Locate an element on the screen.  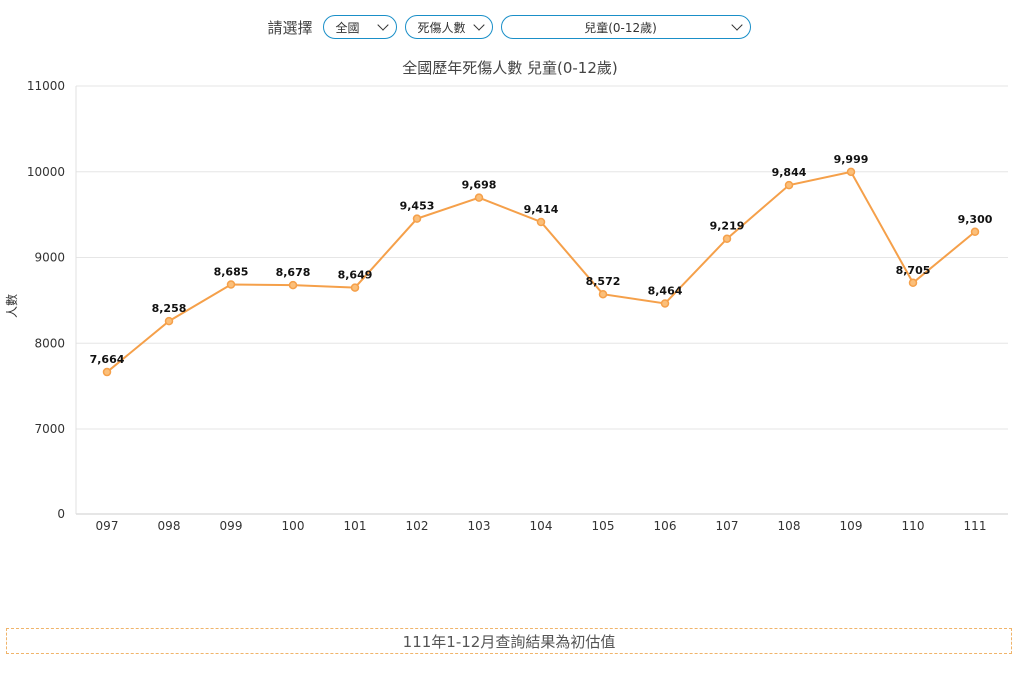
y-axis-label: 人數 is located at coordinates (12, 306).